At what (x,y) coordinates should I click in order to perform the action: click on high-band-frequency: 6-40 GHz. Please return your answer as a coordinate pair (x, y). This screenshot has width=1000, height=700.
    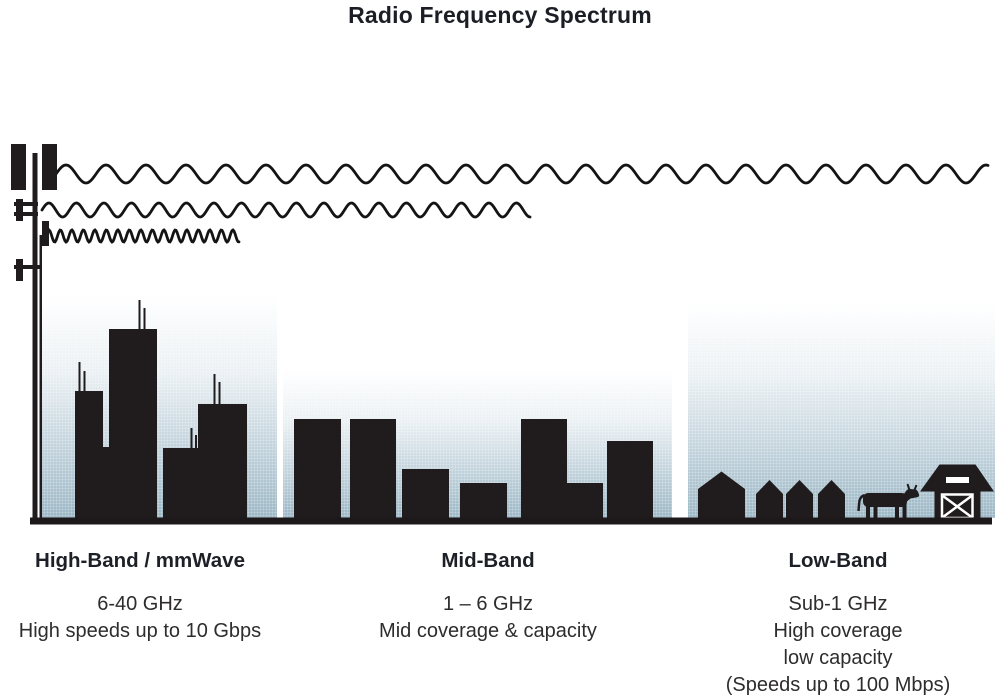
    Looking at the image, I should click on (140, 604).